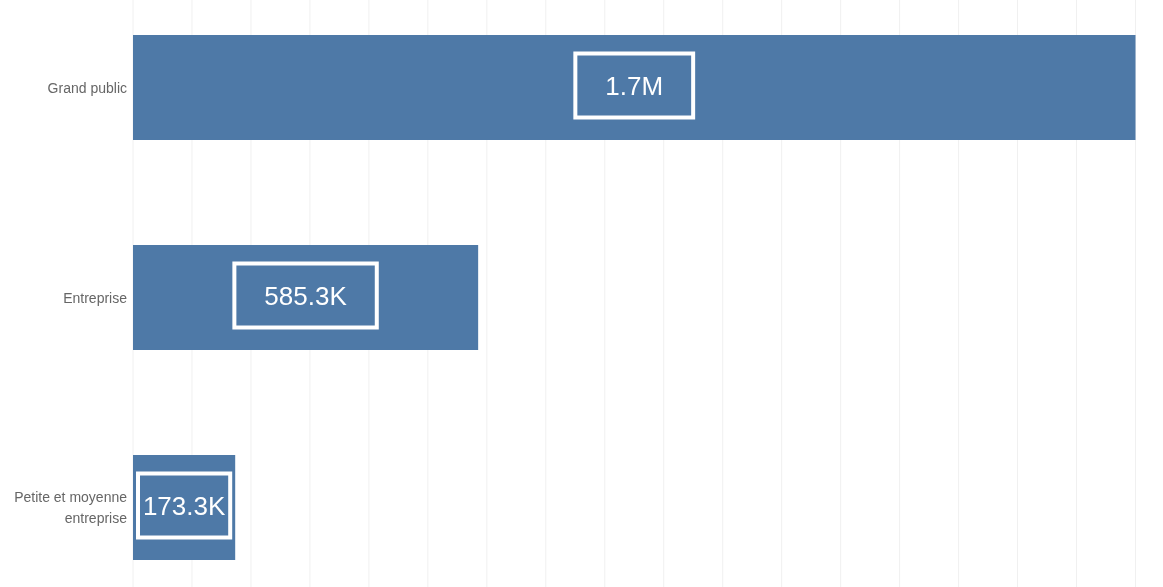  I want to click on y-tick-label: Entreprise, so click(95, 297).